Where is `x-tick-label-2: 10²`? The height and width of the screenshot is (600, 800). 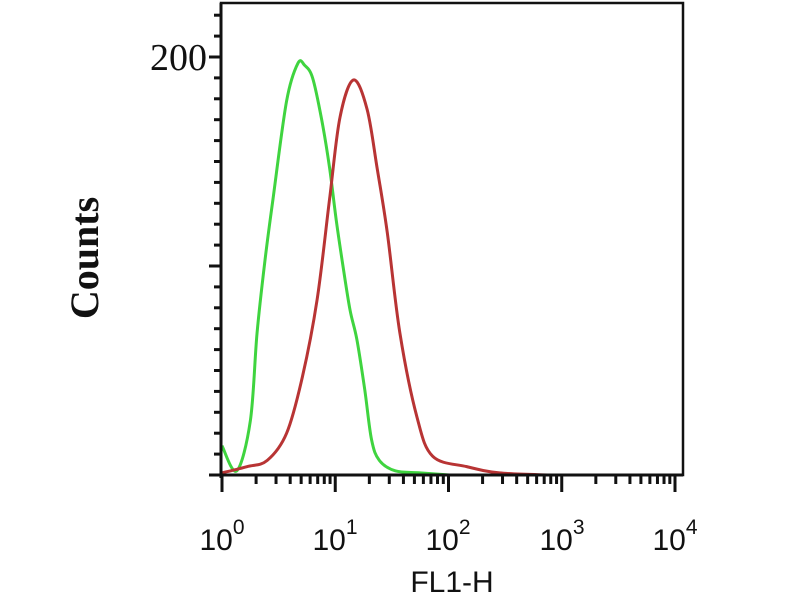 x-tick-label-2: 10² is located at coordinates (447, 536).